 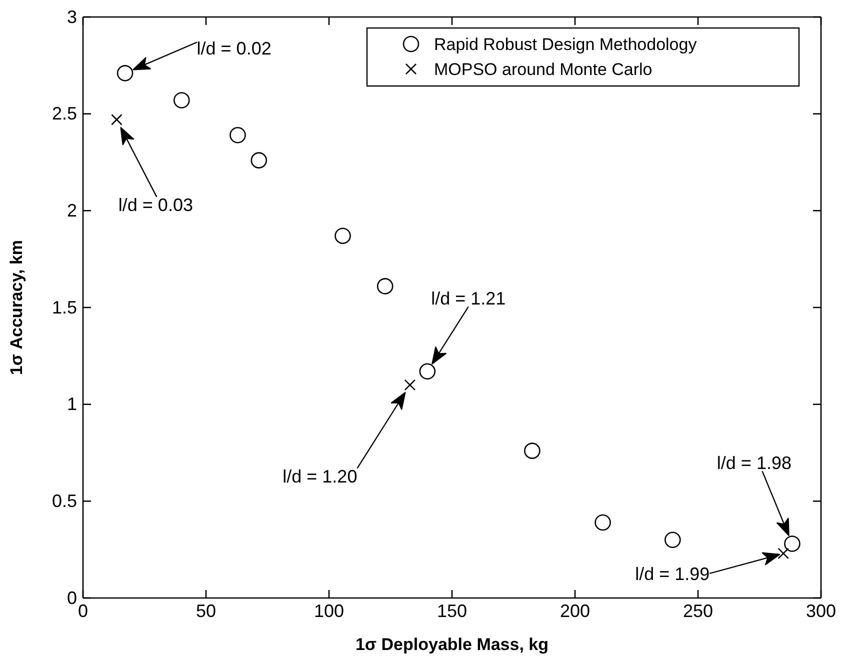 I want to click on annotation: l/d = 1.21, so click(x=468, y=298).